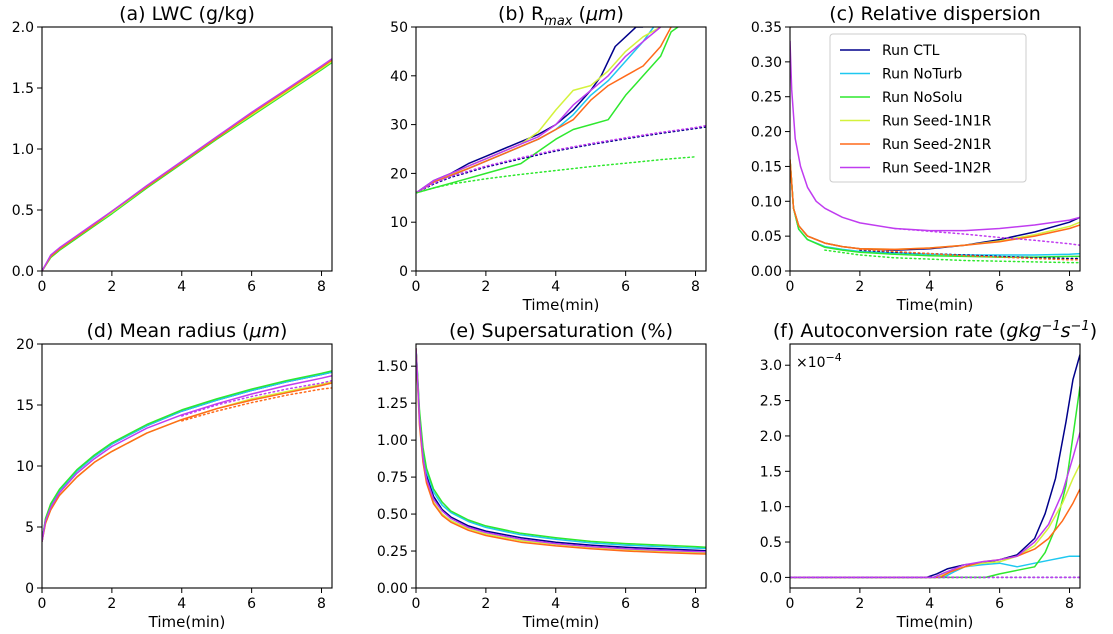 The height and width of the screenshot is (634, 1113). I want to click on run-nosolu-dotted-line, so click(556, 175).